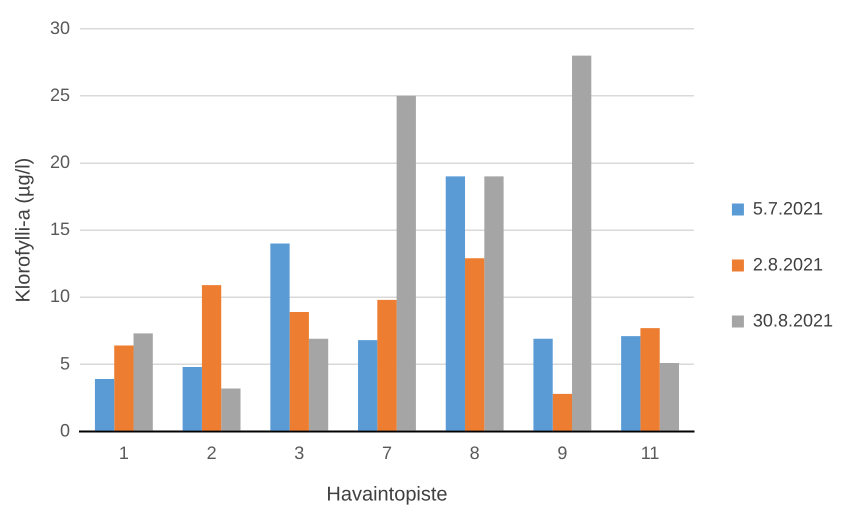  Describe the element at coordinates (211, 453) in the screenshot. I see `x-tick-label: 2` at that location.